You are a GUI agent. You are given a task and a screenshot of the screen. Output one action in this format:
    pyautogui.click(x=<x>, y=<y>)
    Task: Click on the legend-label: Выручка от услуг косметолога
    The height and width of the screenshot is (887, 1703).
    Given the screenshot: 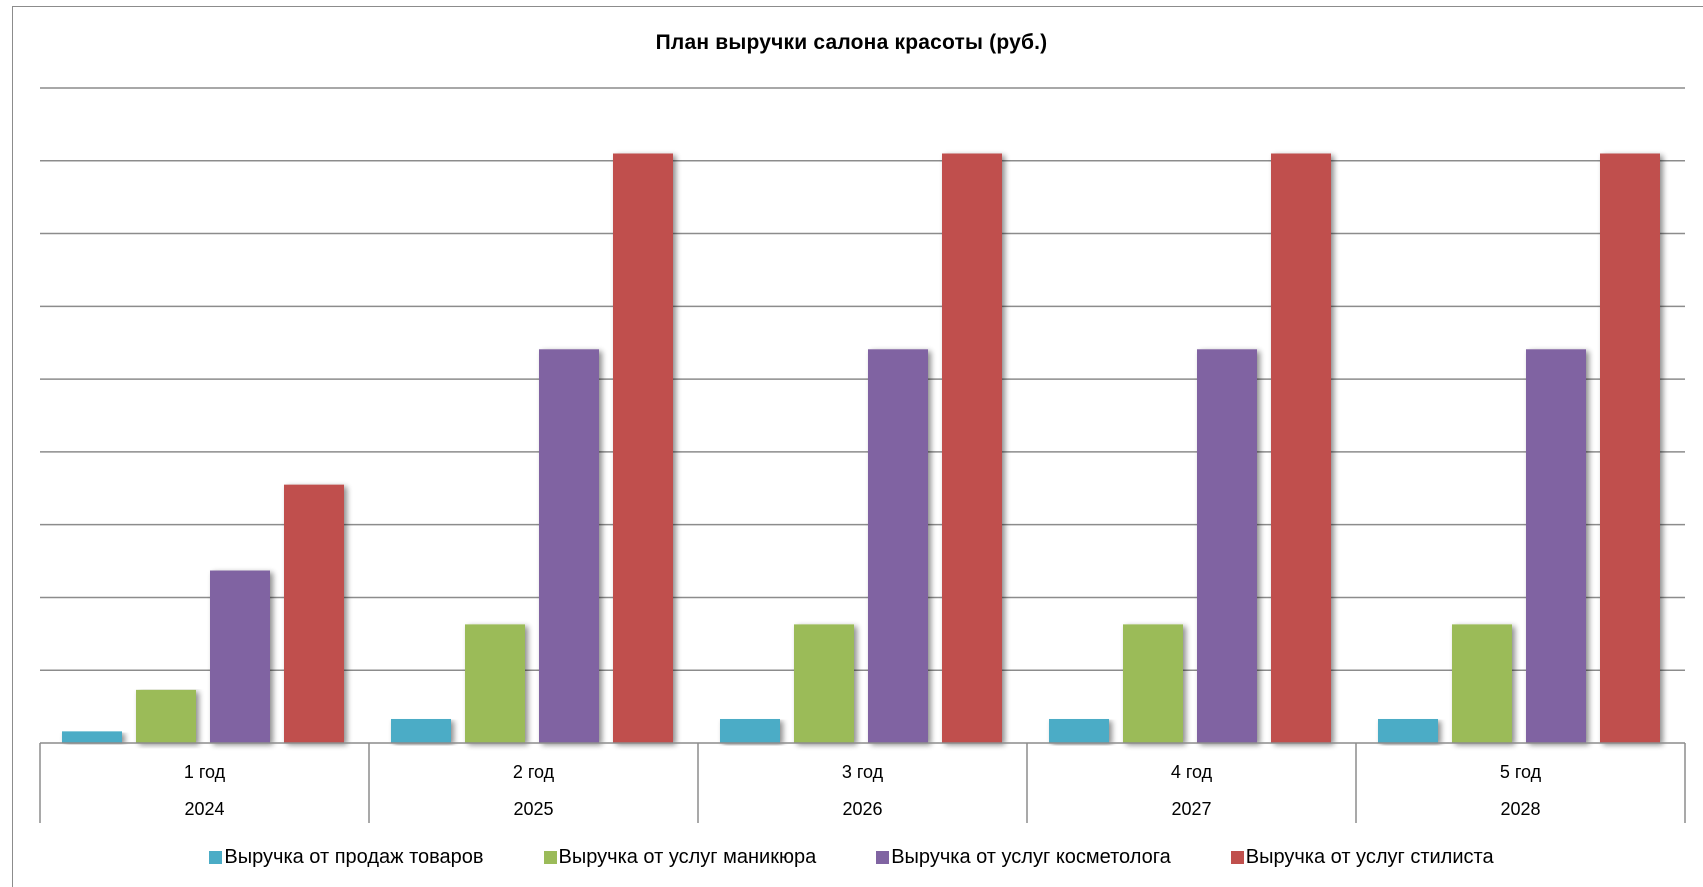 What is the action you would take?
    pyautogui.click(x=1031, y=857)
    